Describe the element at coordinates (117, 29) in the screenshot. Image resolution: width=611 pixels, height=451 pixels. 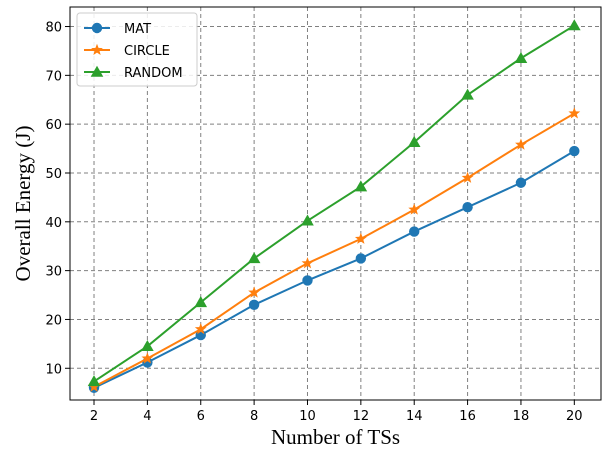
I see `legend-entry-mat: MAT` at that location.